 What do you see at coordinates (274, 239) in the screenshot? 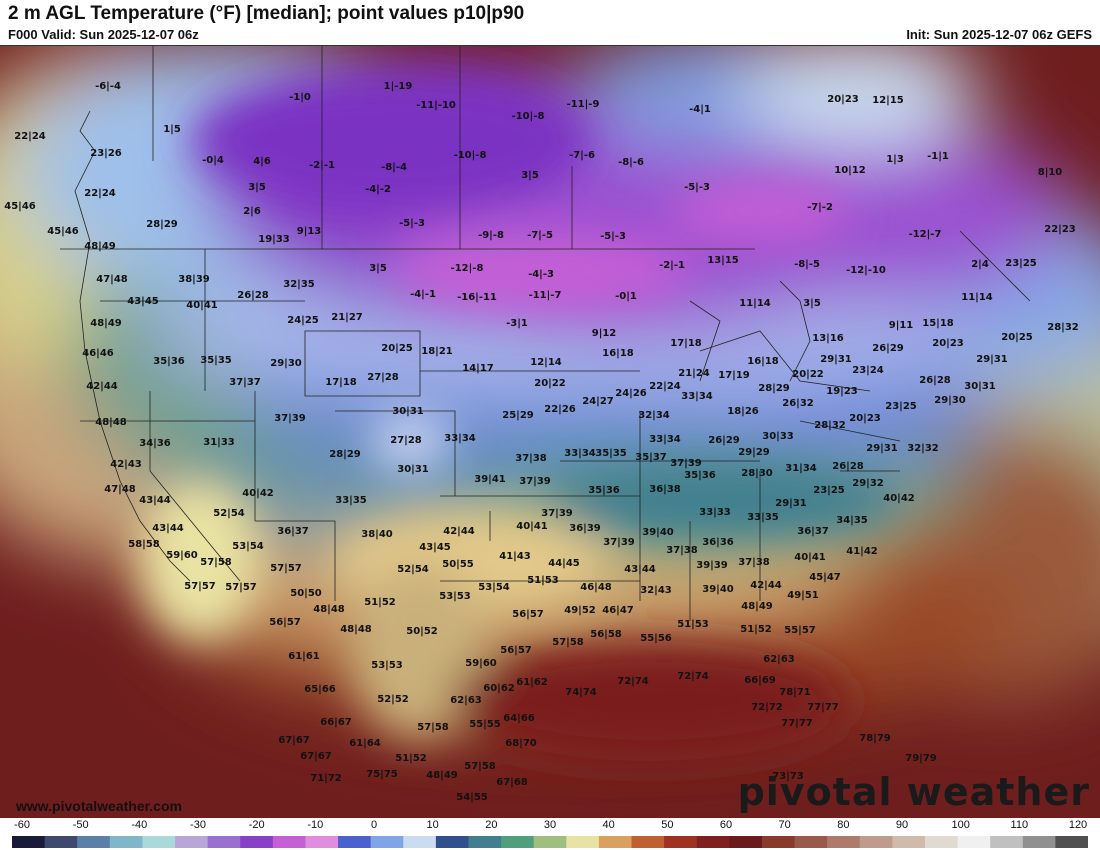
I see `point-value-label: 19|33` at bounding box center [274, 239].